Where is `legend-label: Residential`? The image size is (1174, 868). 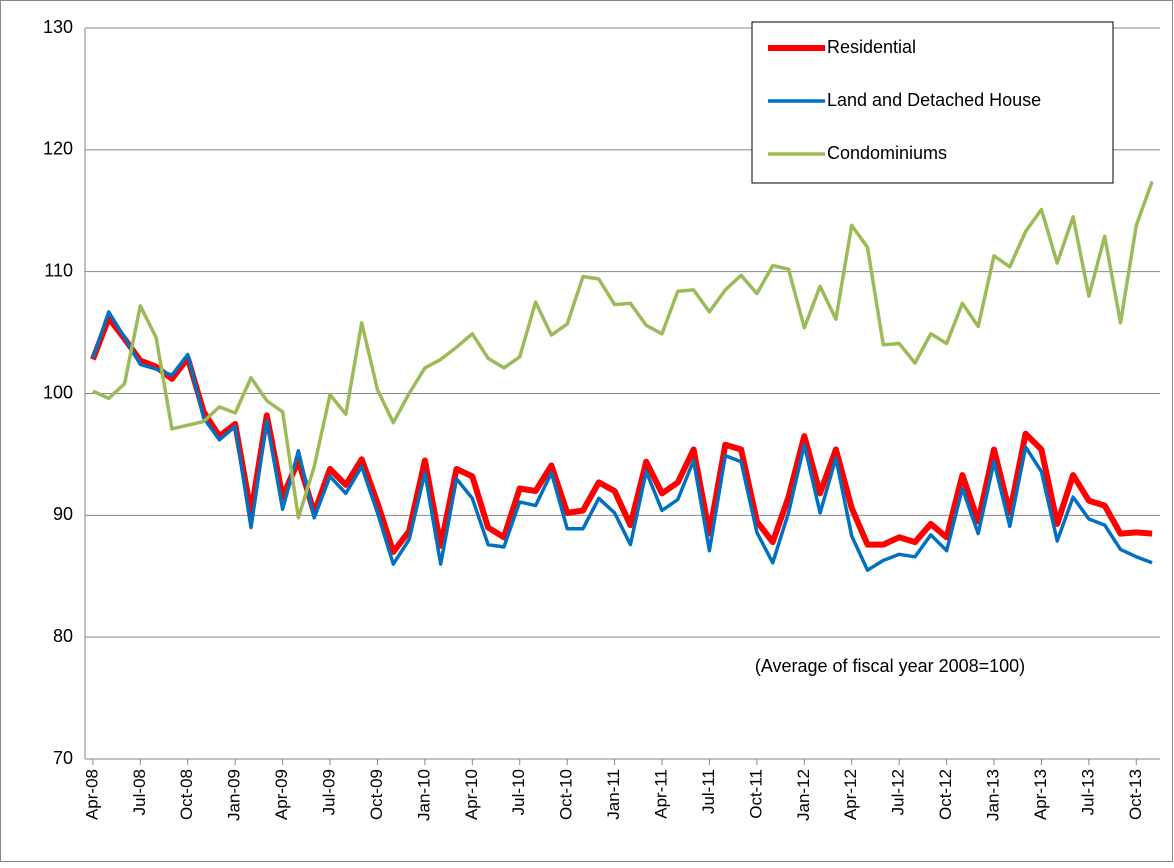 legend-label: Residential is located at coordinates (871, 47).